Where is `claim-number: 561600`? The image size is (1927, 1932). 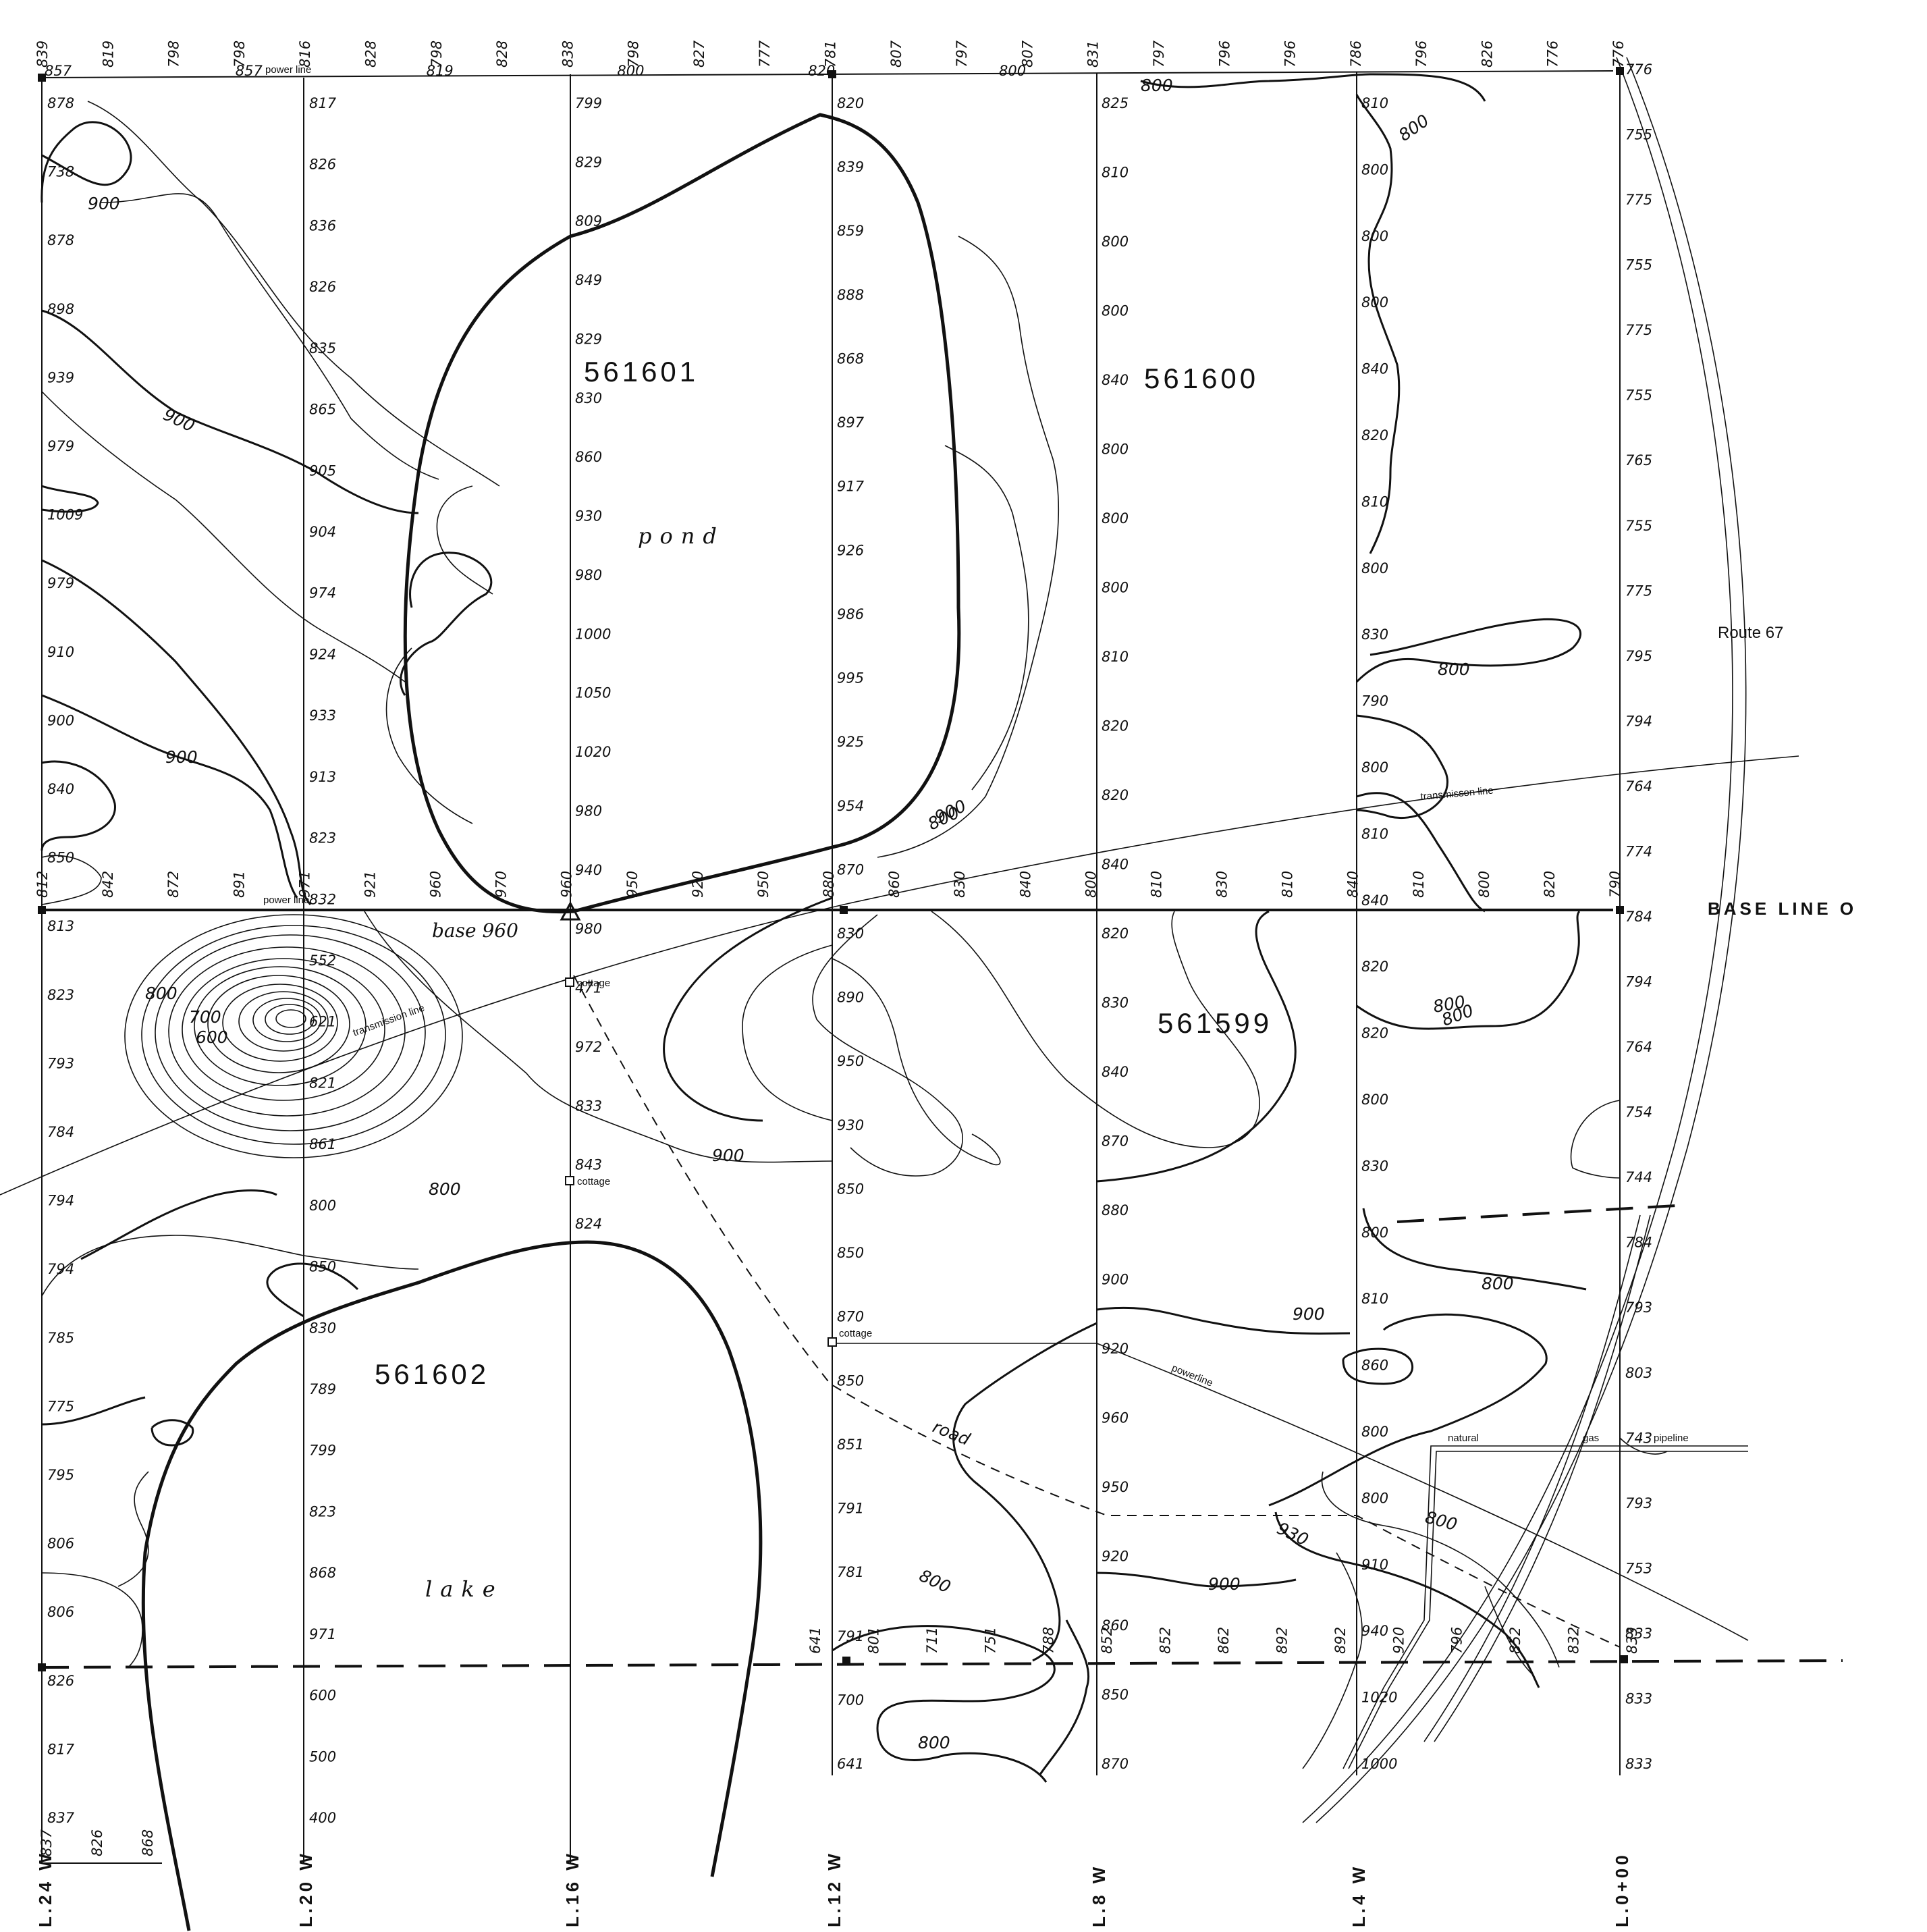 claim-number: 561600 is located at coordinates (1201, 378).